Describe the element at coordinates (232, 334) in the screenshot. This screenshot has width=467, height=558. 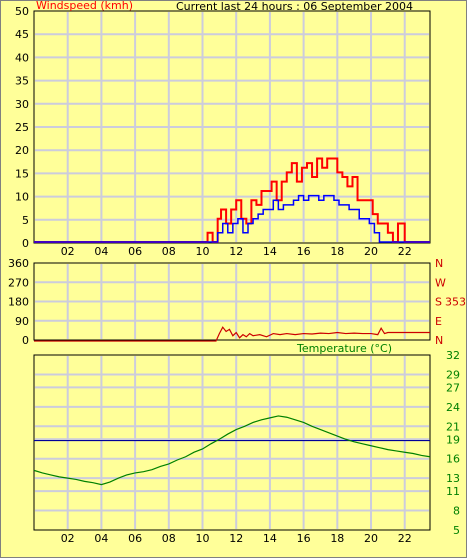
I see `series-line-direction` at that location.